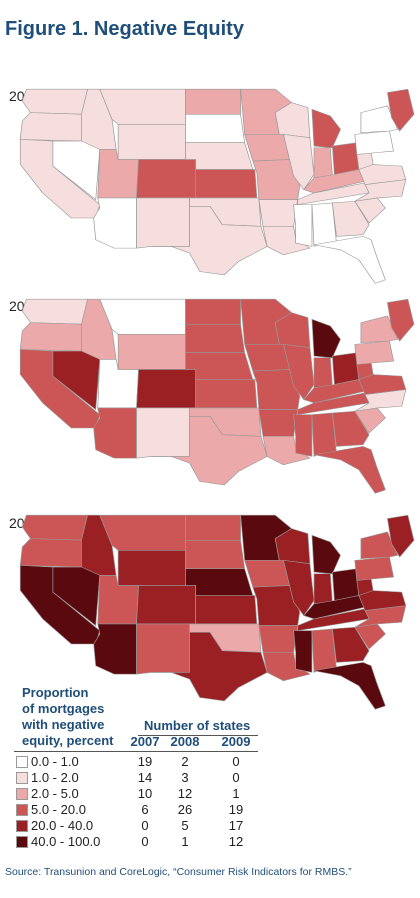 Image resolution: width=420 pixels, height=898 pixels. What do you see at coordinates (55, 692) in the screenshot?
I see `legend-heading-1: Proportion` at bounding box center [55, 692].